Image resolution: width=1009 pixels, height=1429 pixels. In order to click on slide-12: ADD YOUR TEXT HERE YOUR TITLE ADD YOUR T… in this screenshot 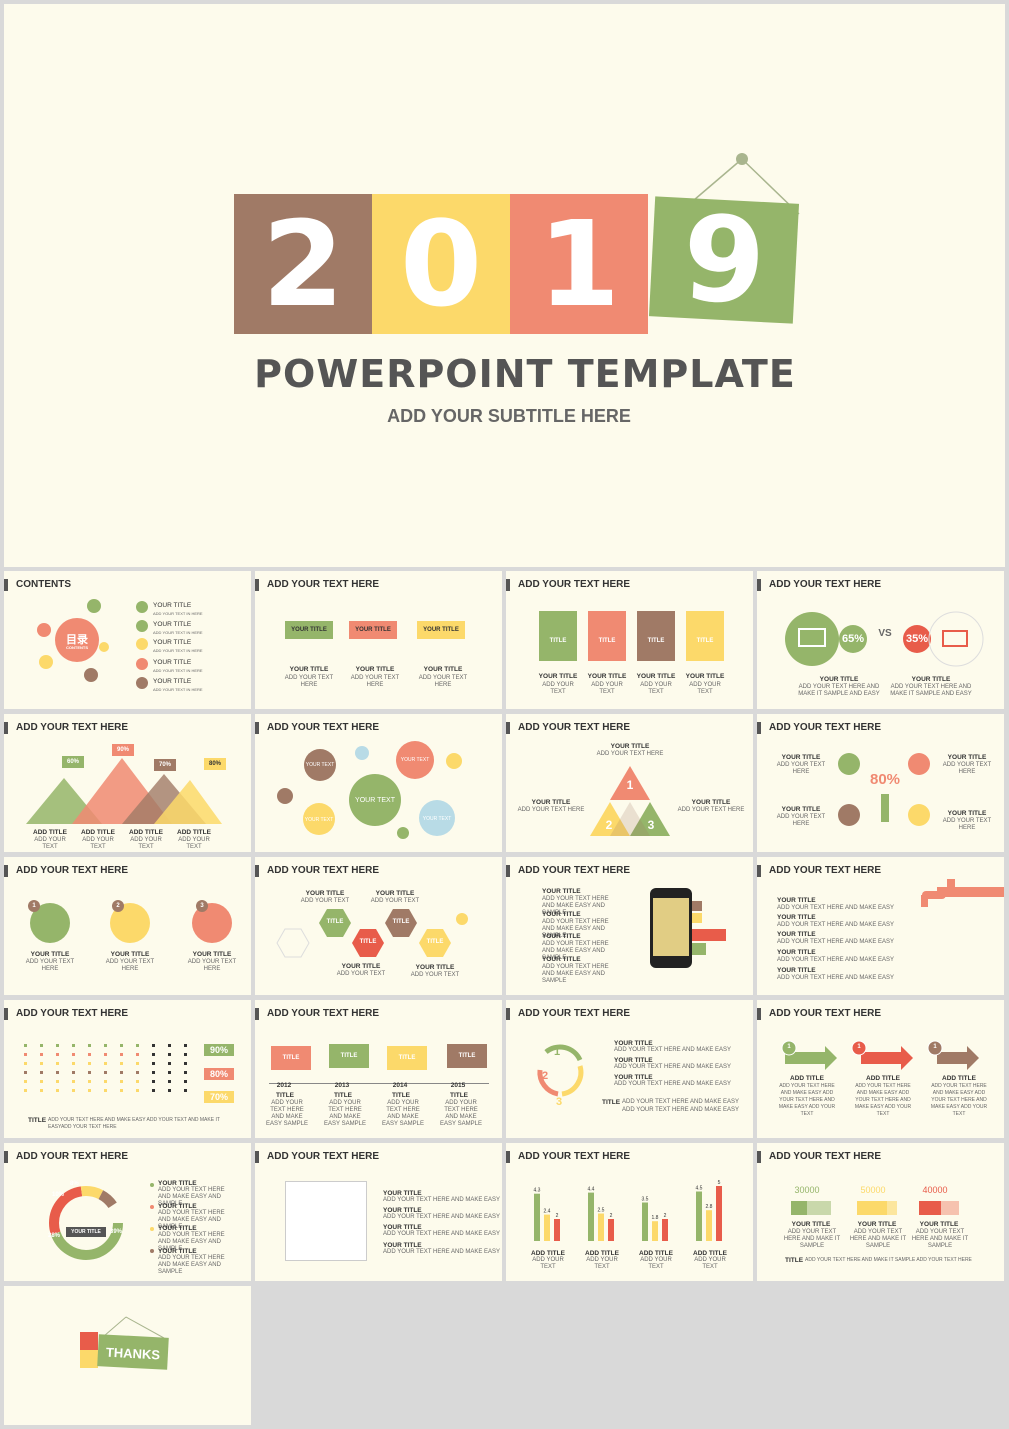, I will do `click(880, 926)`.